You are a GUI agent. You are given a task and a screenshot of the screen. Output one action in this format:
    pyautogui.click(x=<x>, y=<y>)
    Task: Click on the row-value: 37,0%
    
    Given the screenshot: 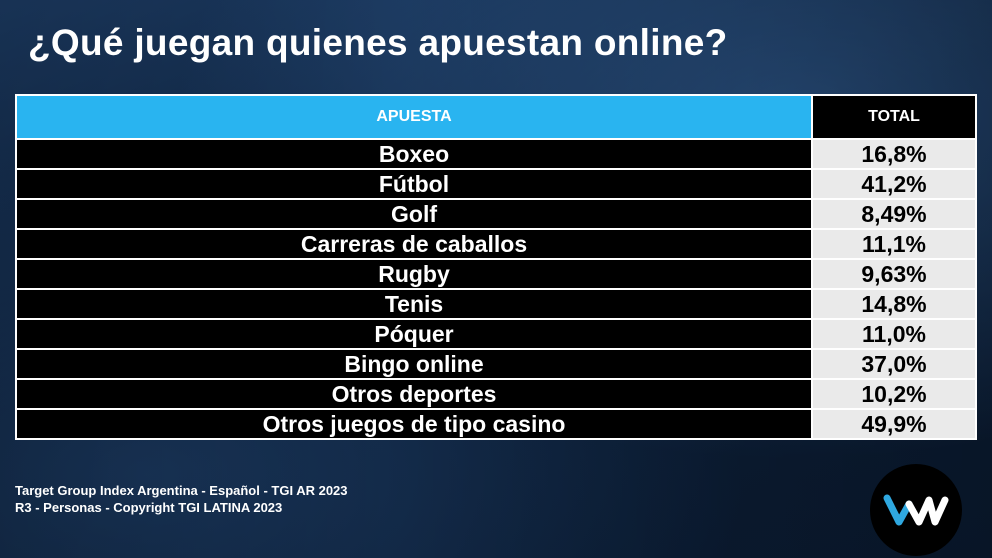 What is the action you would take?
    pyautogui.click(x=894, y=364)
    